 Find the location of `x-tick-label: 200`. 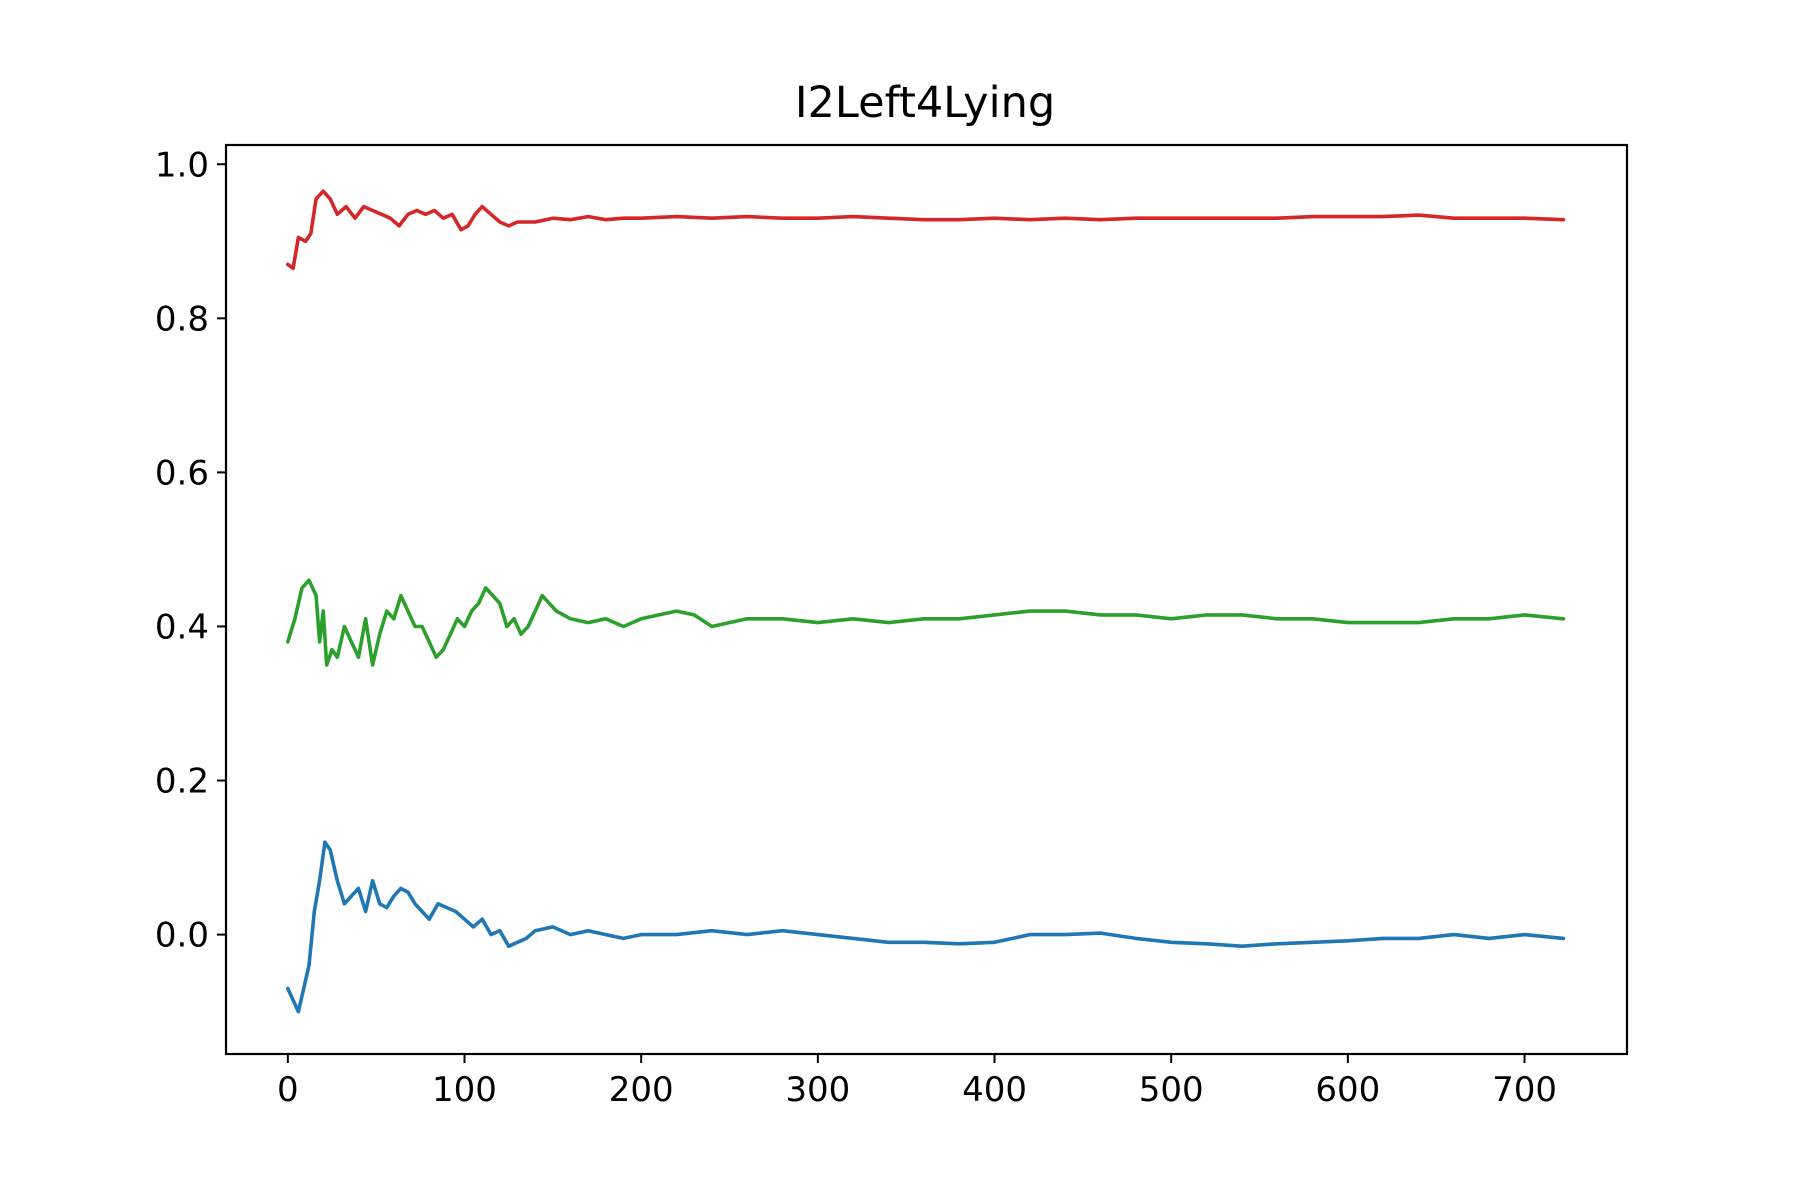

x-tick-label: 200 is located at coordinates (641, 1090).